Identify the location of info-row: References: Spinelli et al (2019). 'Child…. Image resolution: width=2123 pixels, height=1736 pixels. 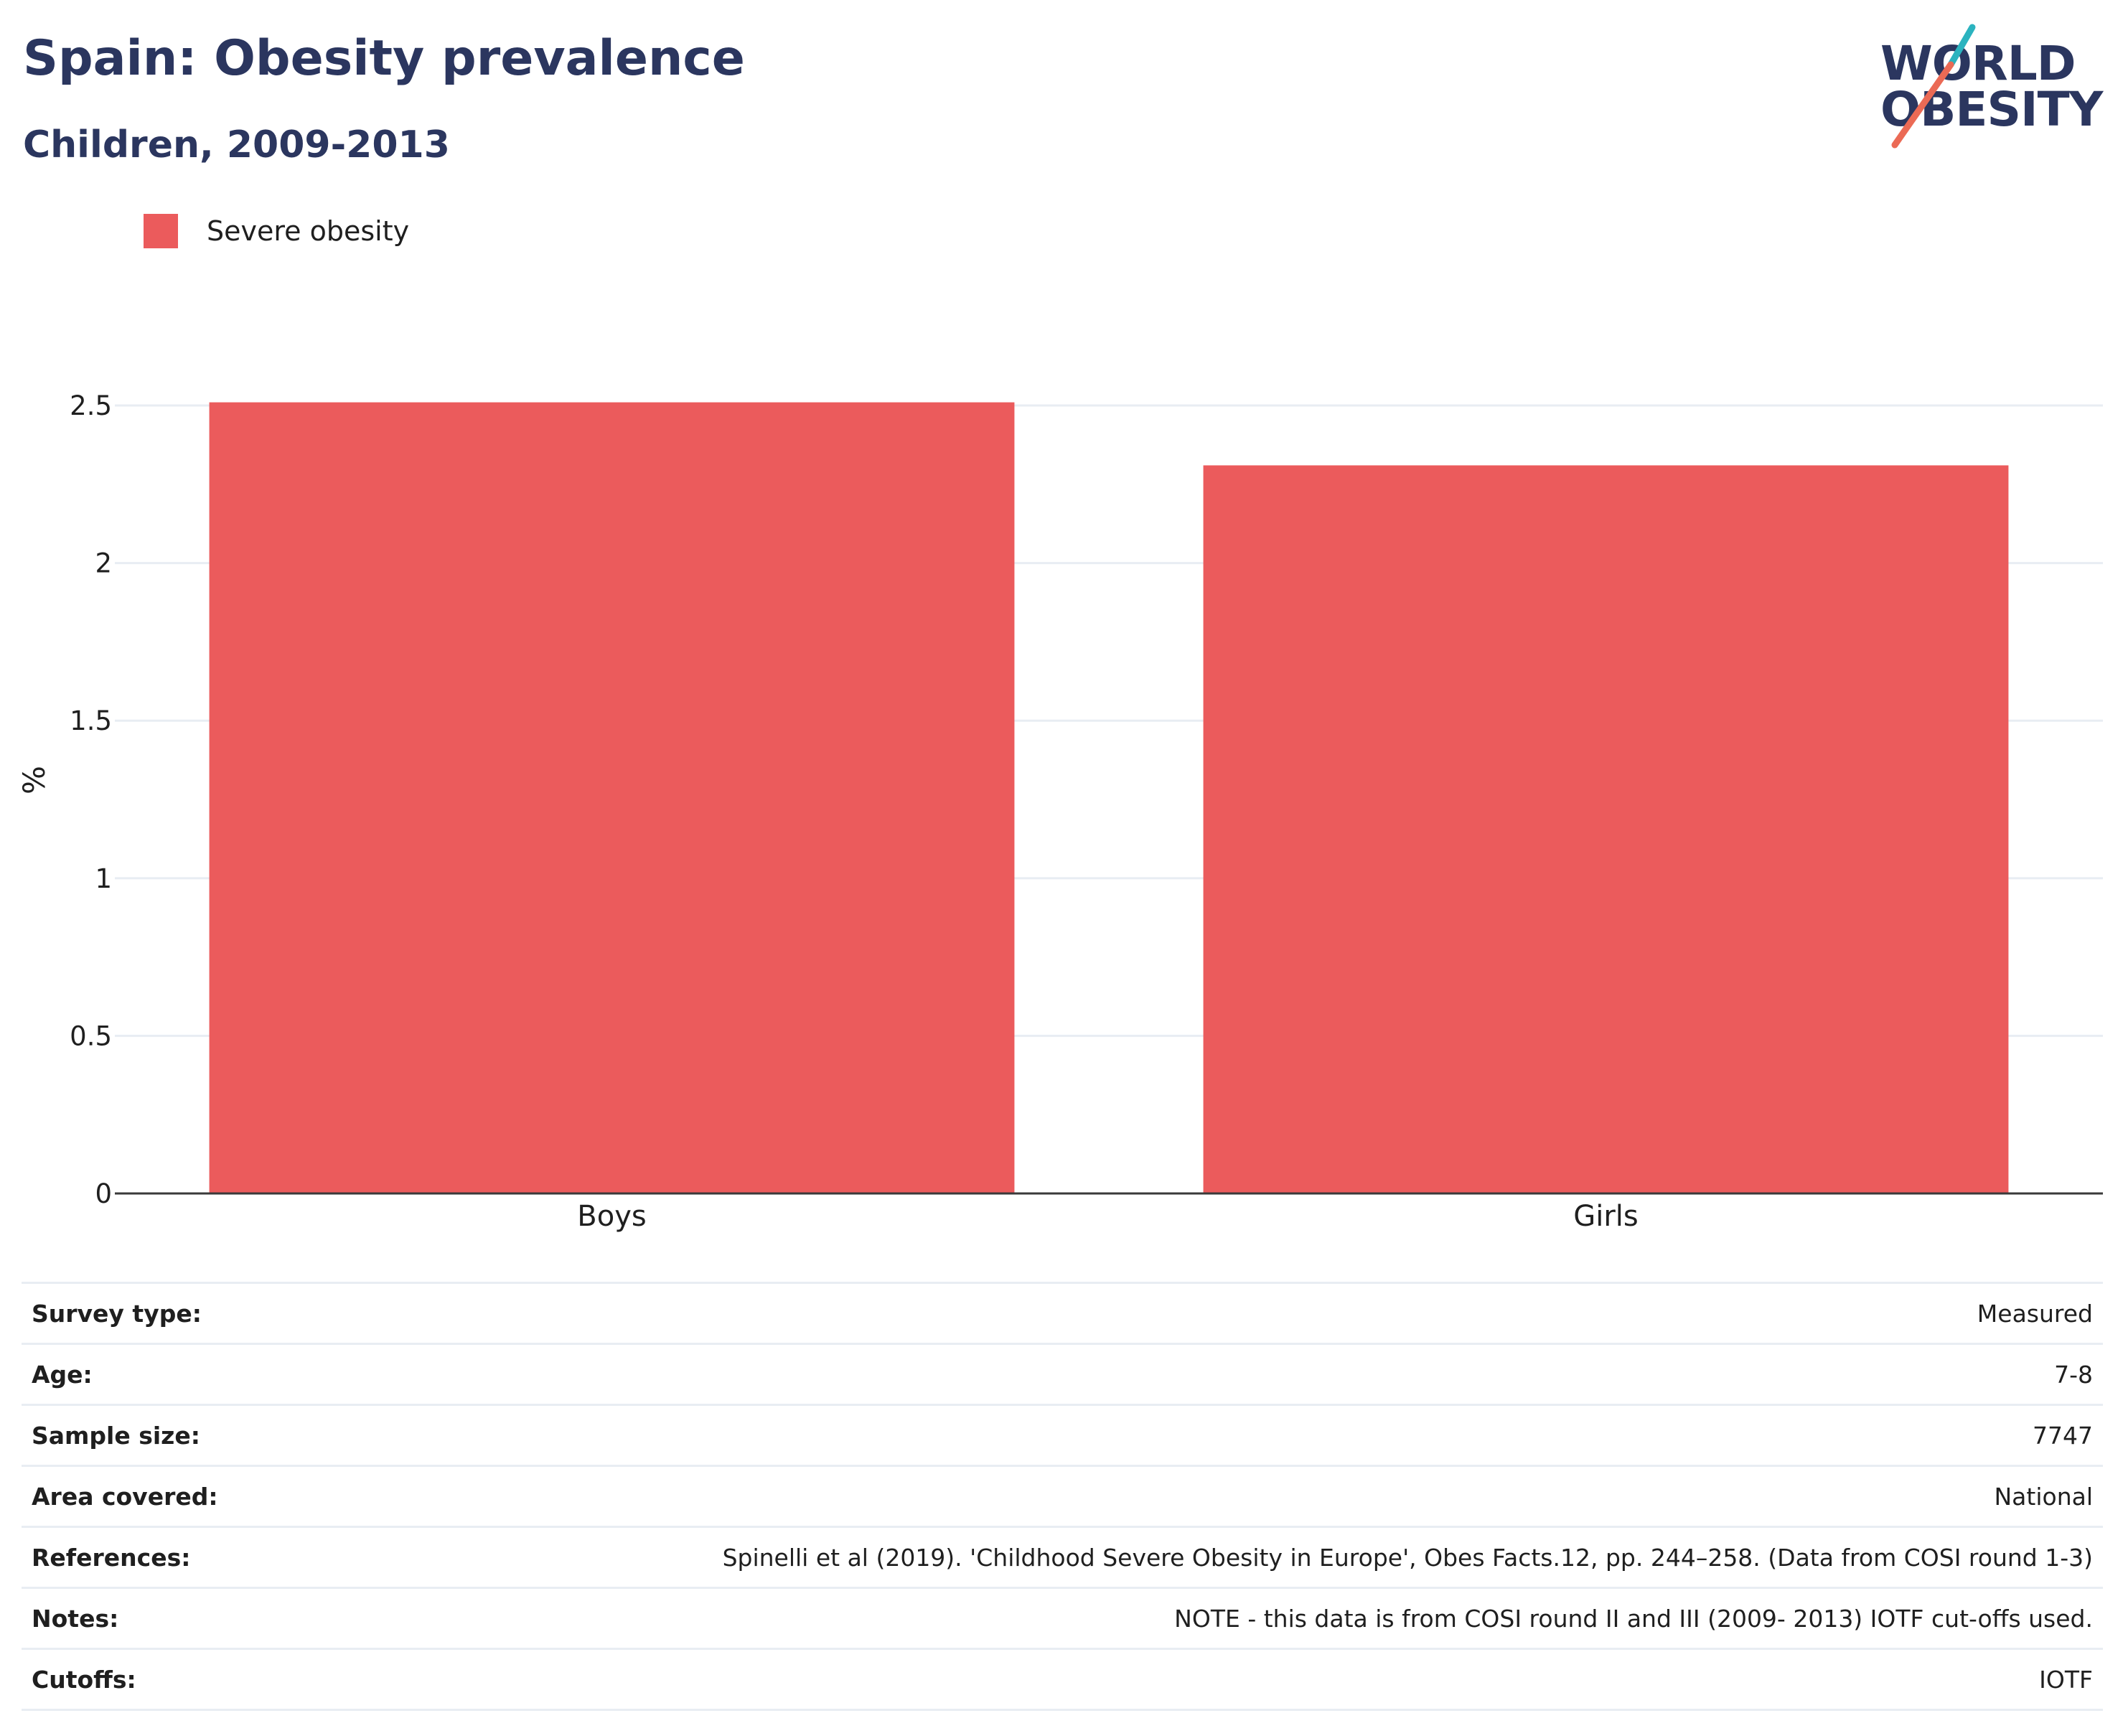
(1062, 1557).